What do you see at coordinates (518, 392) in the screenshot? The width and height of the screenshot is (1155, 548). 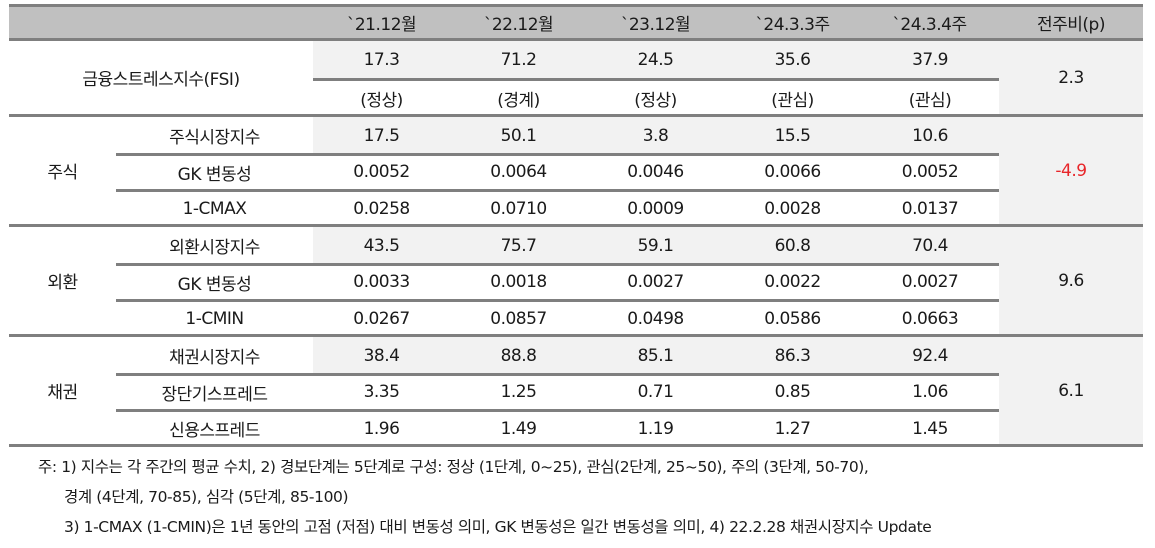 I see `table-cell: 1.25` at bounding box center [518, 392].